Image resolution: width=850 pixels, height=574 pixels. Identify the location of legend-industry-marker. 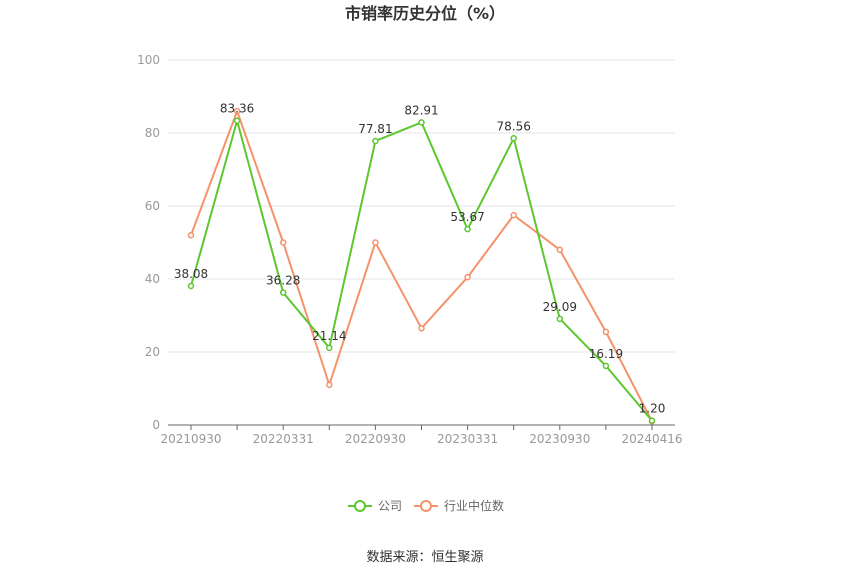
(426, 506).